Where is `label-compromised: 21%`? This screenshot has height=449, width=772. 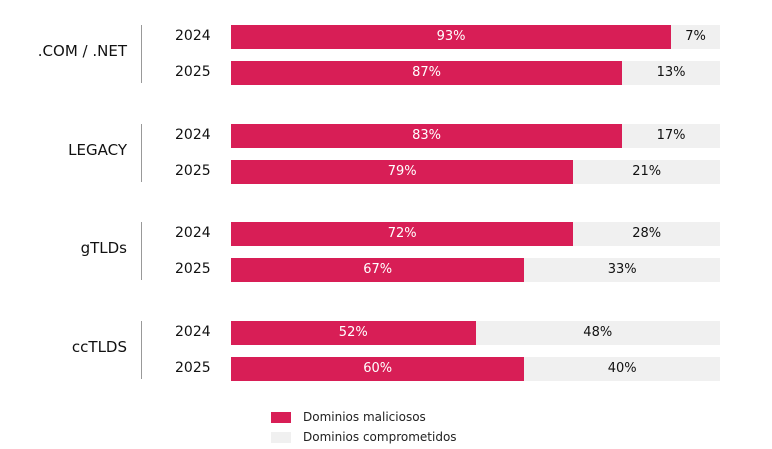
label-compromised: 21% is located at coordinates (647, 171).